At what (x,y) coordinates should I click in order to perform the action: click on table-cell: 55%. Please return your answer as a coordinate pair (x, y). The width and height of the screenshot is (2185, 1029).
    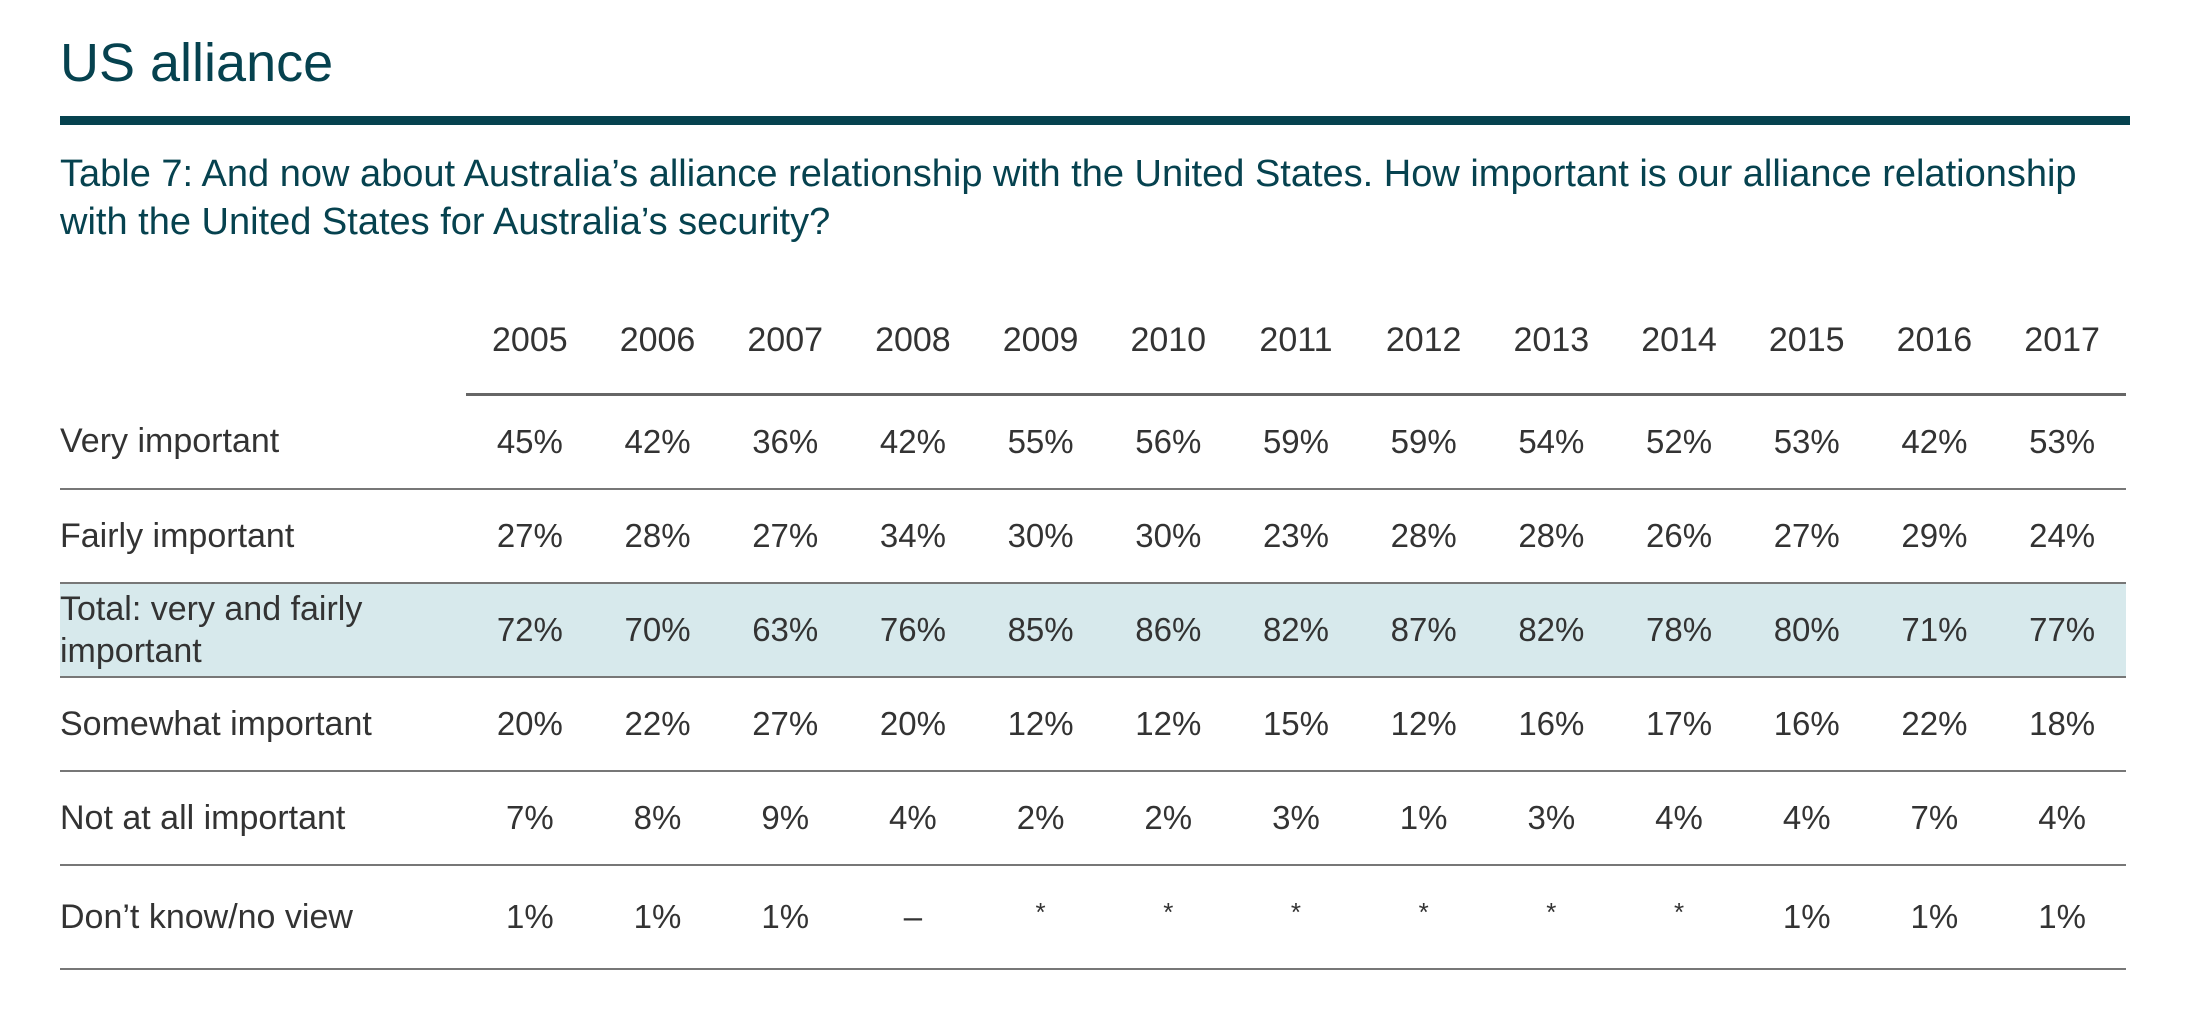
    Looking at the image, I should click on (1040, 442).